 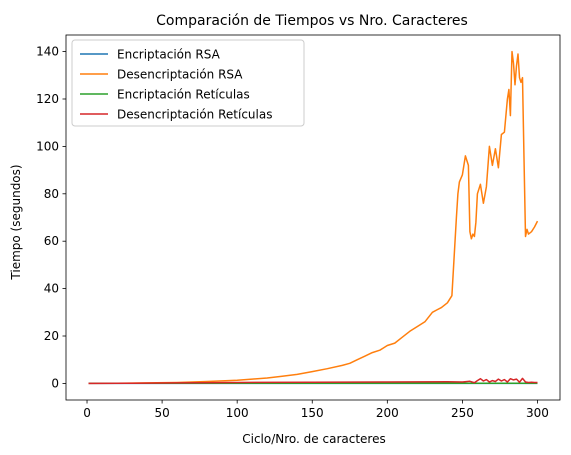 I want to click on y-tick-label: 60, so click(x=51, y=241).